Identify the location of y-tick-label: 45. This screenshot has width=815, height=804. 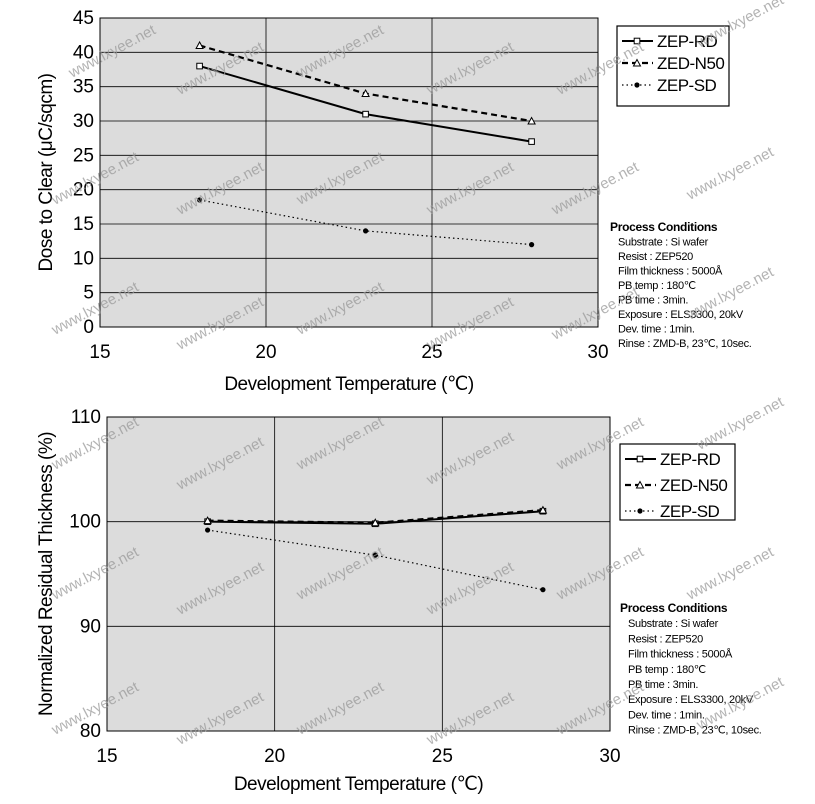
(83, 18).